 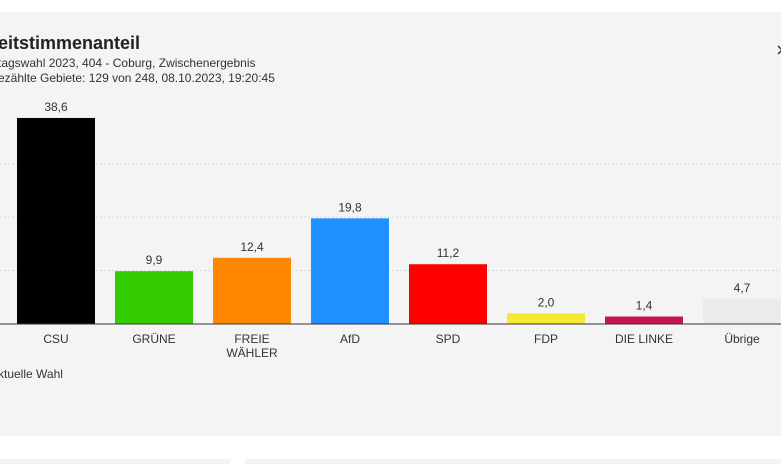 What do you see at coordinates (154, 260) in the screenshot?
I see `value-label: 9,9` at bounding box center [154, 260].